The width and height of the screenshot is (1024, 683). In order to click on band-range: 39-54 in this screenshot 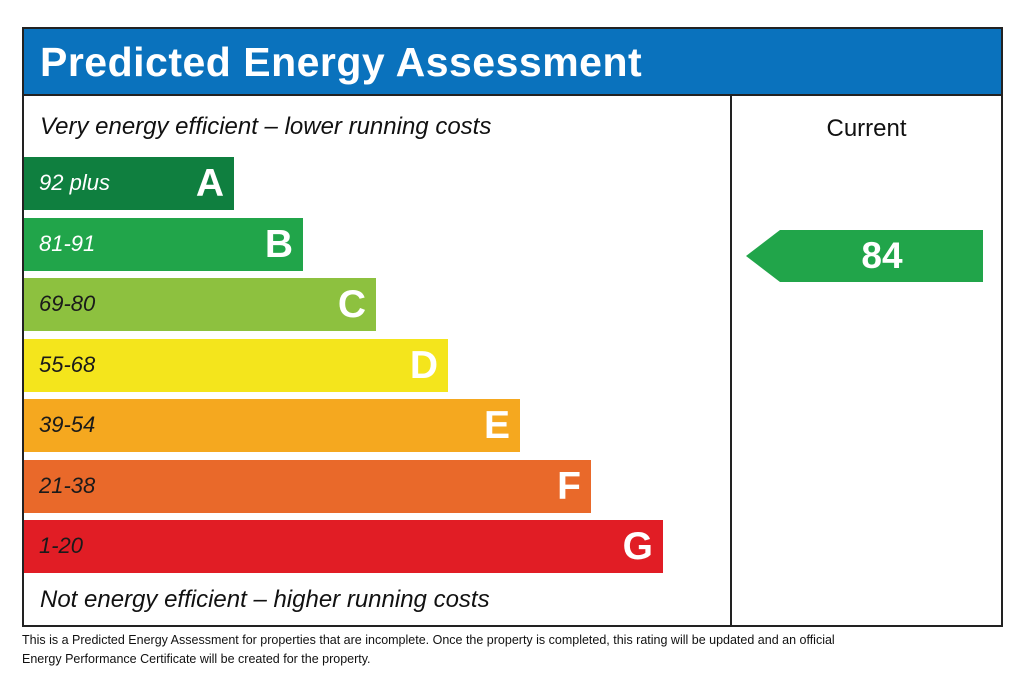, I will do `click(67, 424)`.